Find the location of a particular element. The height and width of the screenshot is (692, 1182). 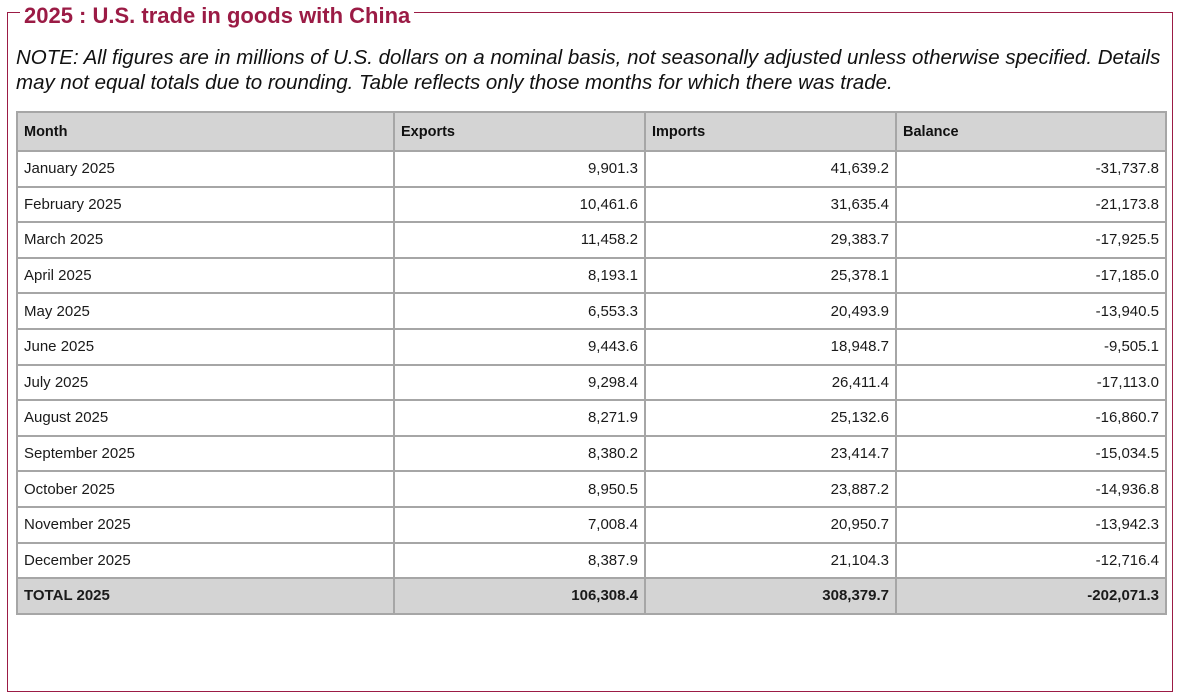

table-row: May 2025 6,553.3 20,493.9 -13,940.5 is located at coordinates (591, 311).